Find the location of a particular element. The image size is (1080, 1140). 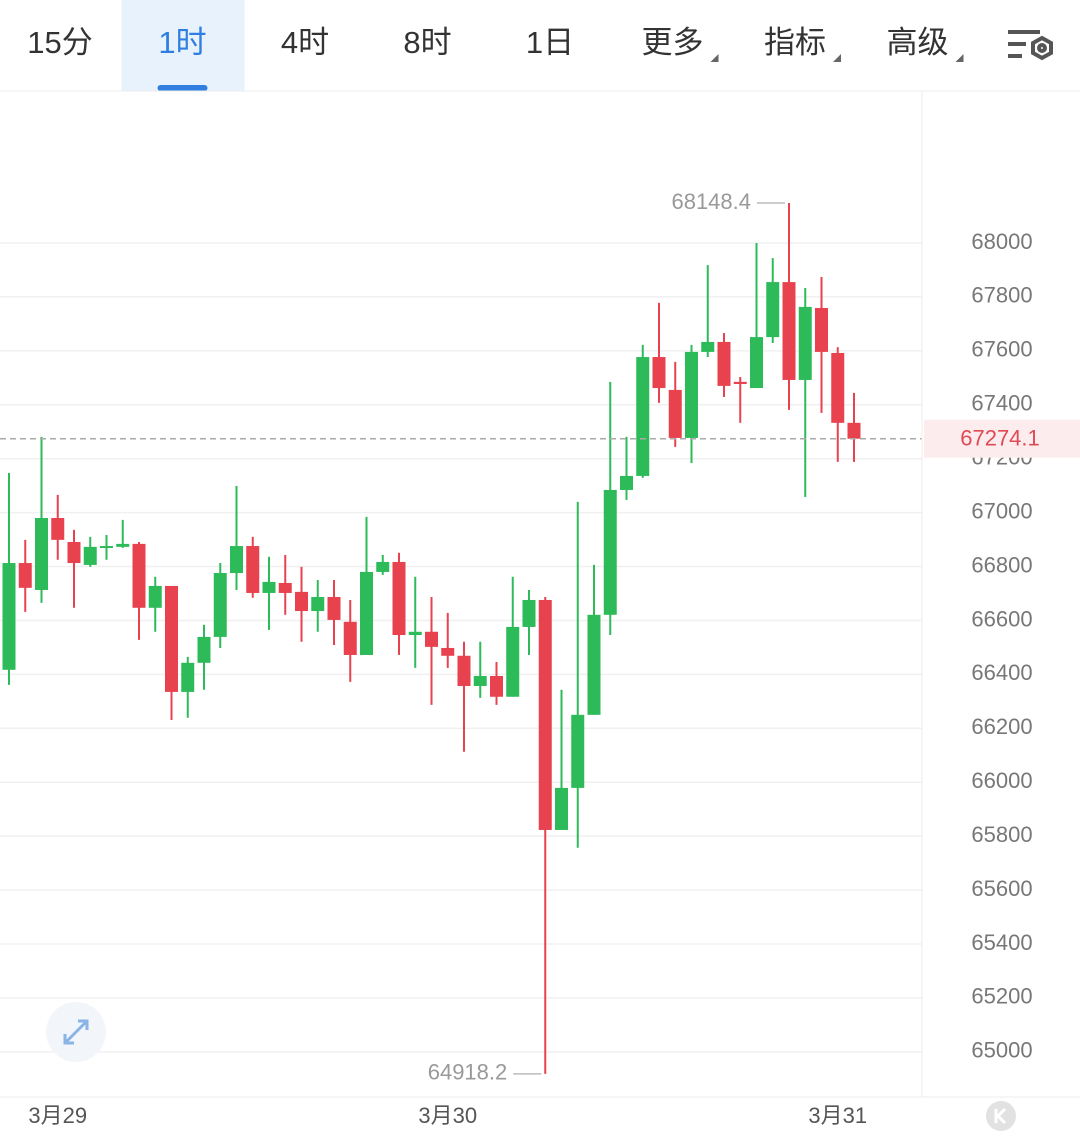

last-price-label: 67274.1 is located at coordinates (1000, 438).